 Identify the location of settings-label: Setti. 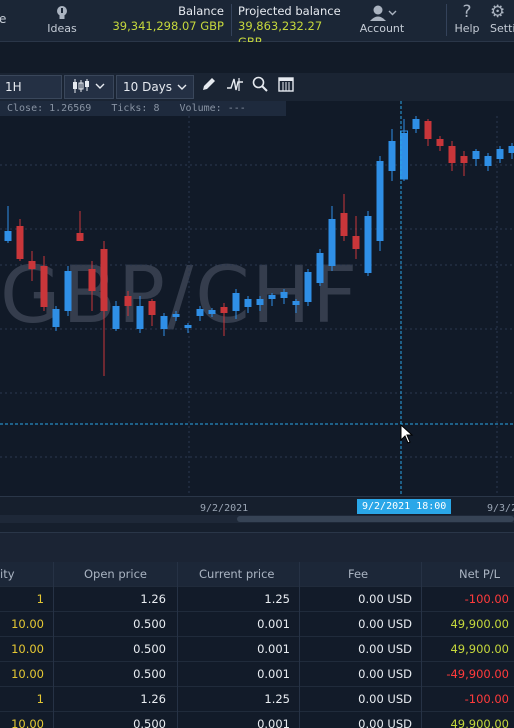
(502, 28).